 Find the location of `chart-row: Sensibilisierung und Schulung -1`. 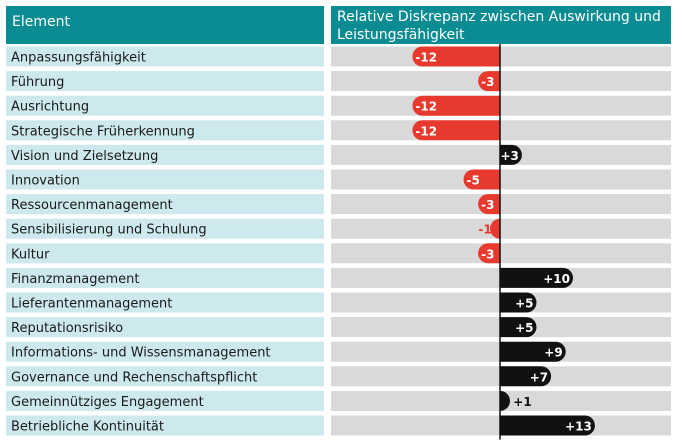

chart-row: Sensibilisierung und Schulung -1 is located at coordinates (338, 228).